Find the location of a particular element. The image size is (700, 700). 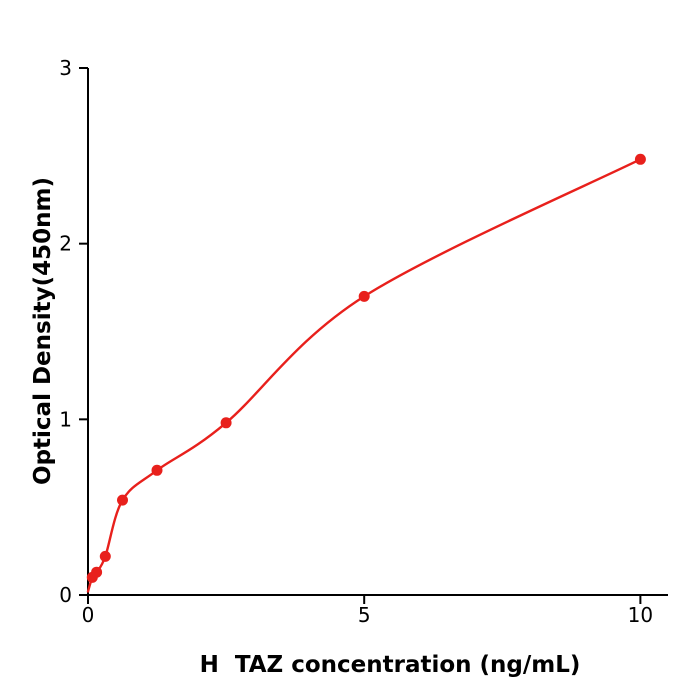

x-tick-label: 10 is located at coordinates (640, 615).